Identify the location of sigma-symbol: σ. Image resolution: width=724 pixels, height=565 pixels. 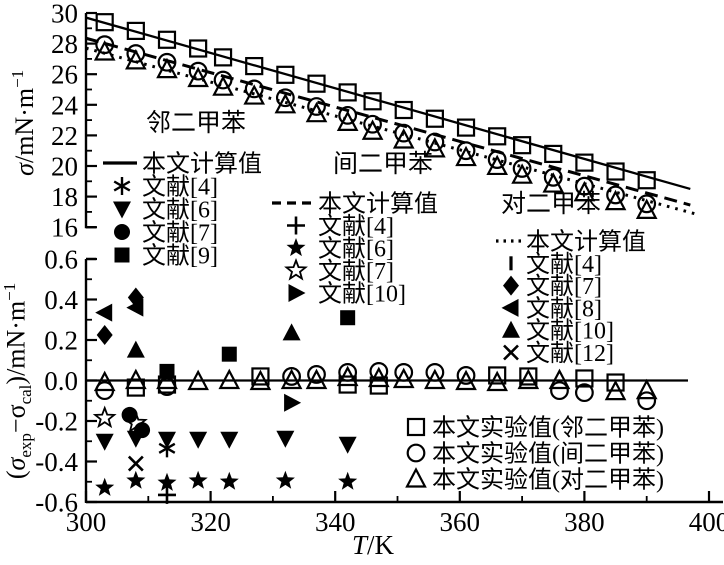
(24, 169).